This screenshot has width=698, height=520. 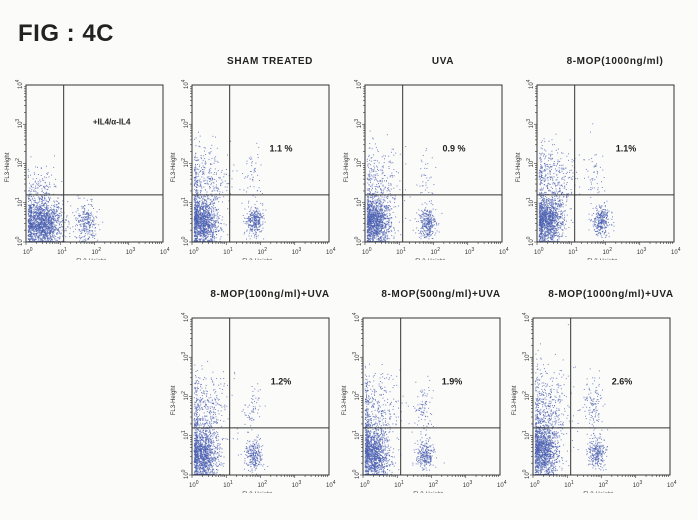 What do you see at coordinates (28, 251) in the screenshot?
I see `x-tick-label: 100` at bounding box center [28, 251].